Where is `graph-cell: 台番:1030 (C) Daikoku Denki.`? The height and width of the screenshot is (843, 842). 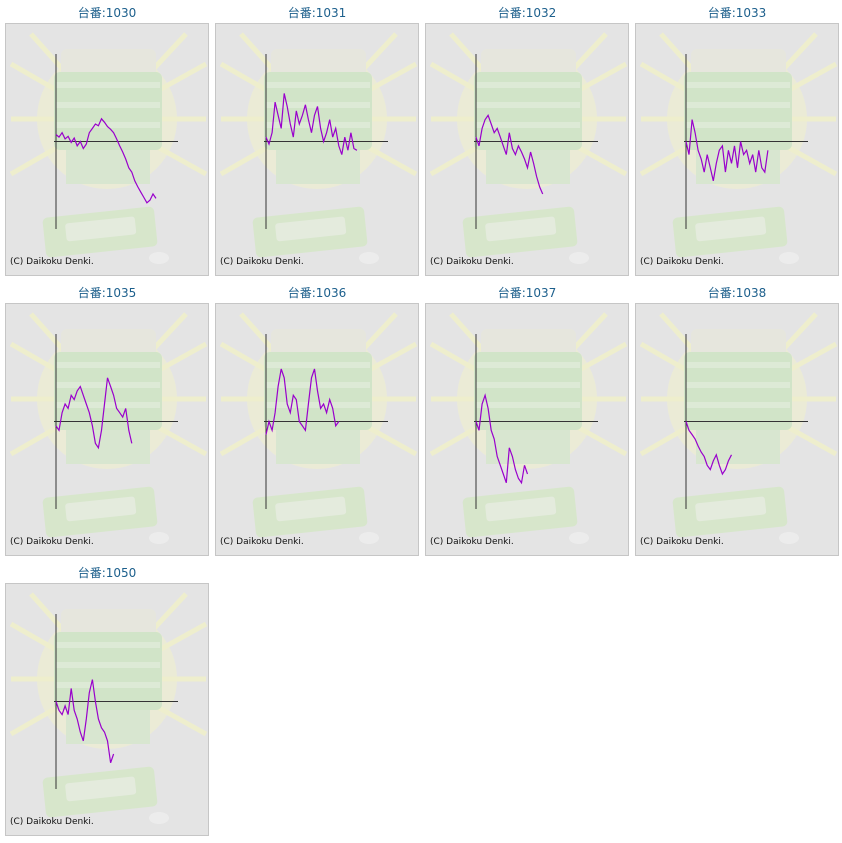
graph-cell: 台番:1030 (C) Daikoku Denki. is located at coordinates (107, 139).